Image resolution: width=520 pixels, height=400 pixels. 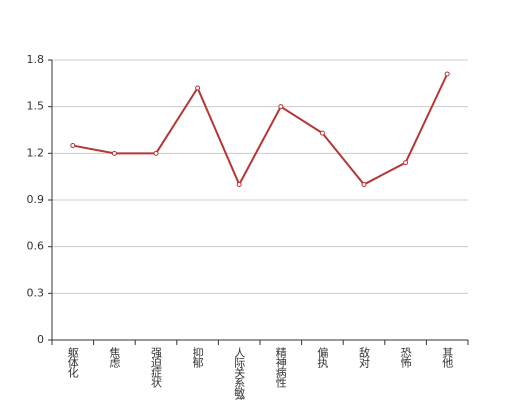 I want to click on y-tick-label: 1.2, so click(x=36, y=152).